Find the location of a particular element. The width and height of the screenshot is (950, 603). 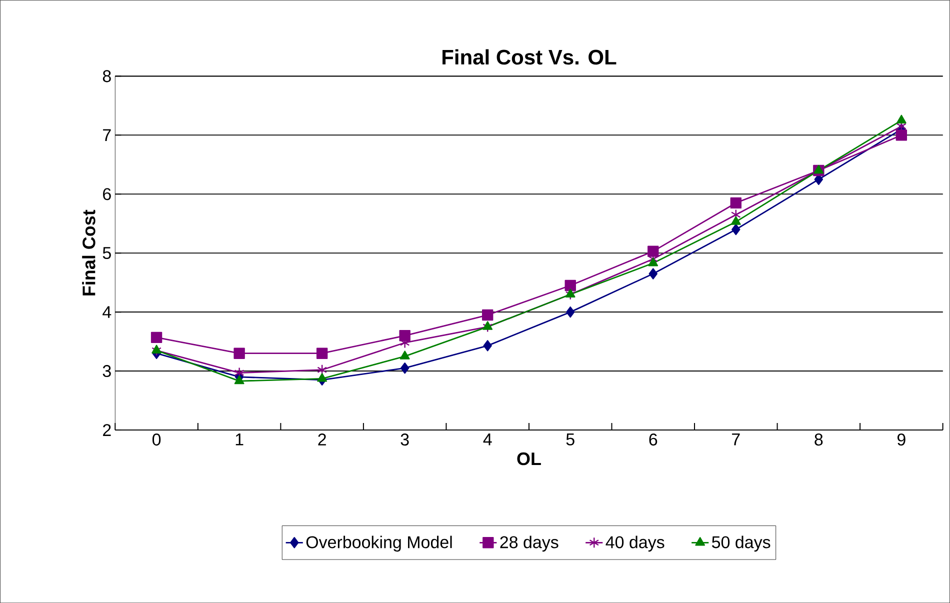

x-tick-label: 3 is located at coordinates (404, 439).